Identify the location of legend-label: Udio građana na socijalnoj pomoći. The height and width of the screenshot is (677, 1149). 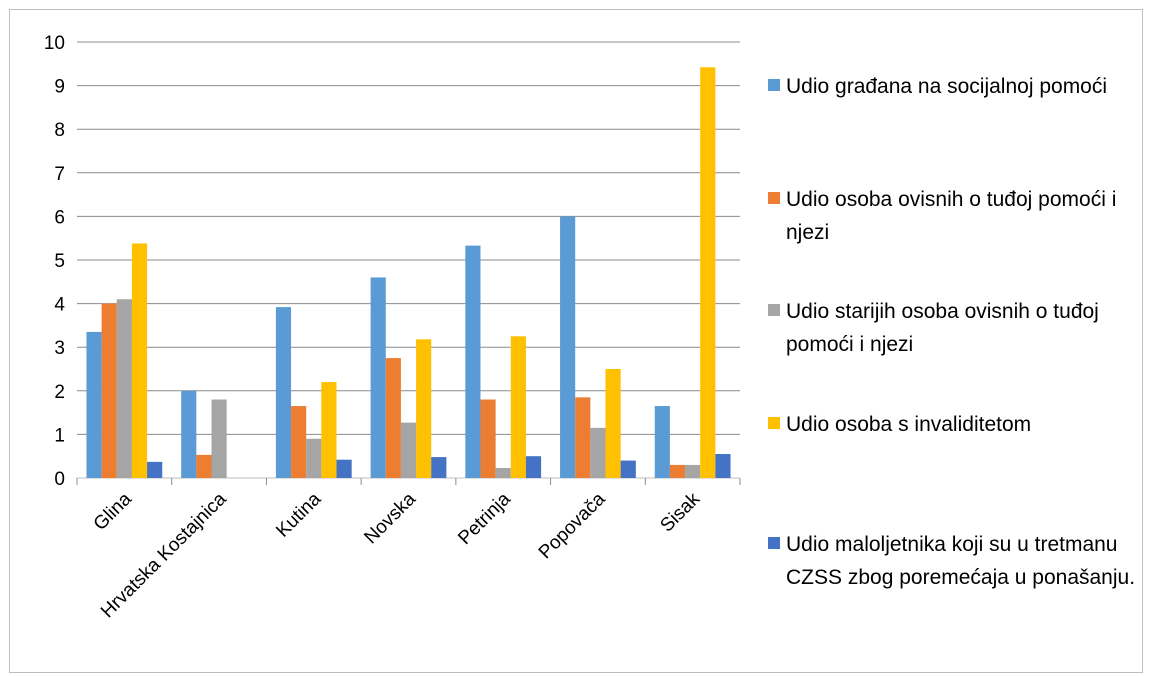
(947, 86).